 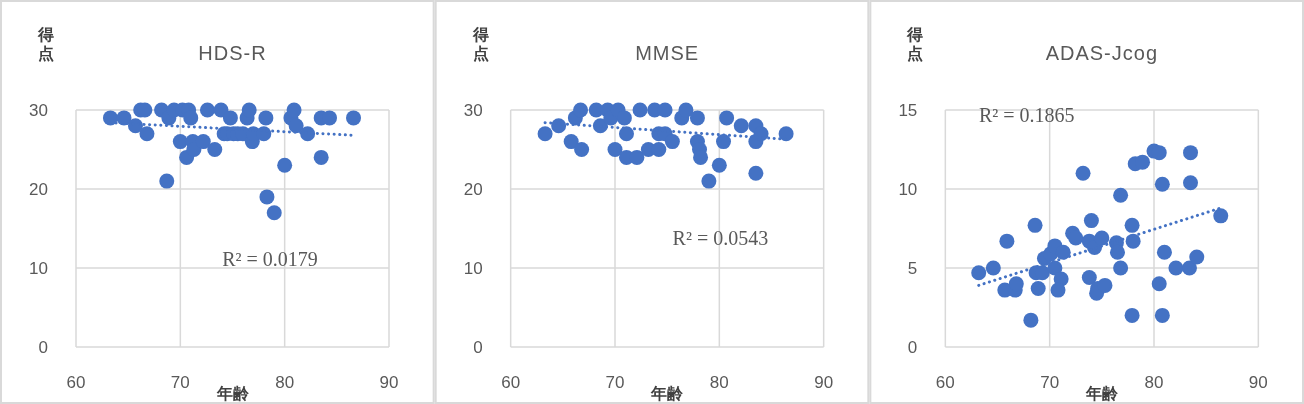 I want to click on y-tick-label: 15, so click(x=908, y=110).